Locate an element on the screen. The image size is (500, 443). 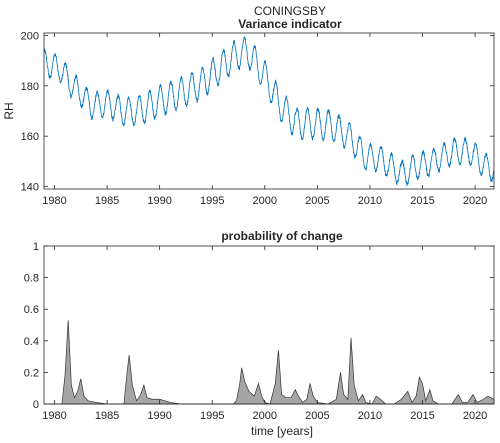
y-tick-label: 0.8 is located at coordinates (31, 279).